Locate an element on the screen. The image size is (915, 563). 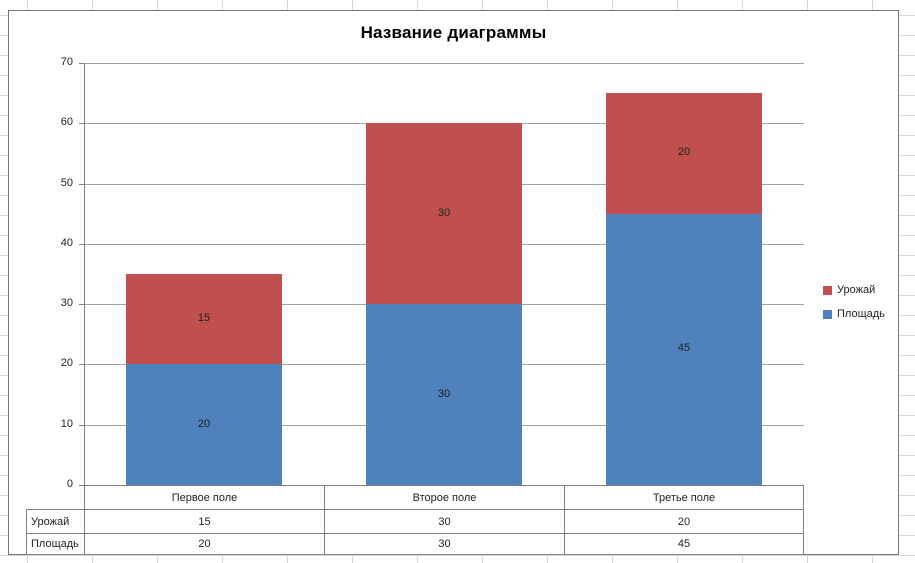
y-axis-tick-label: 0 is located at coordinates (69, 484).